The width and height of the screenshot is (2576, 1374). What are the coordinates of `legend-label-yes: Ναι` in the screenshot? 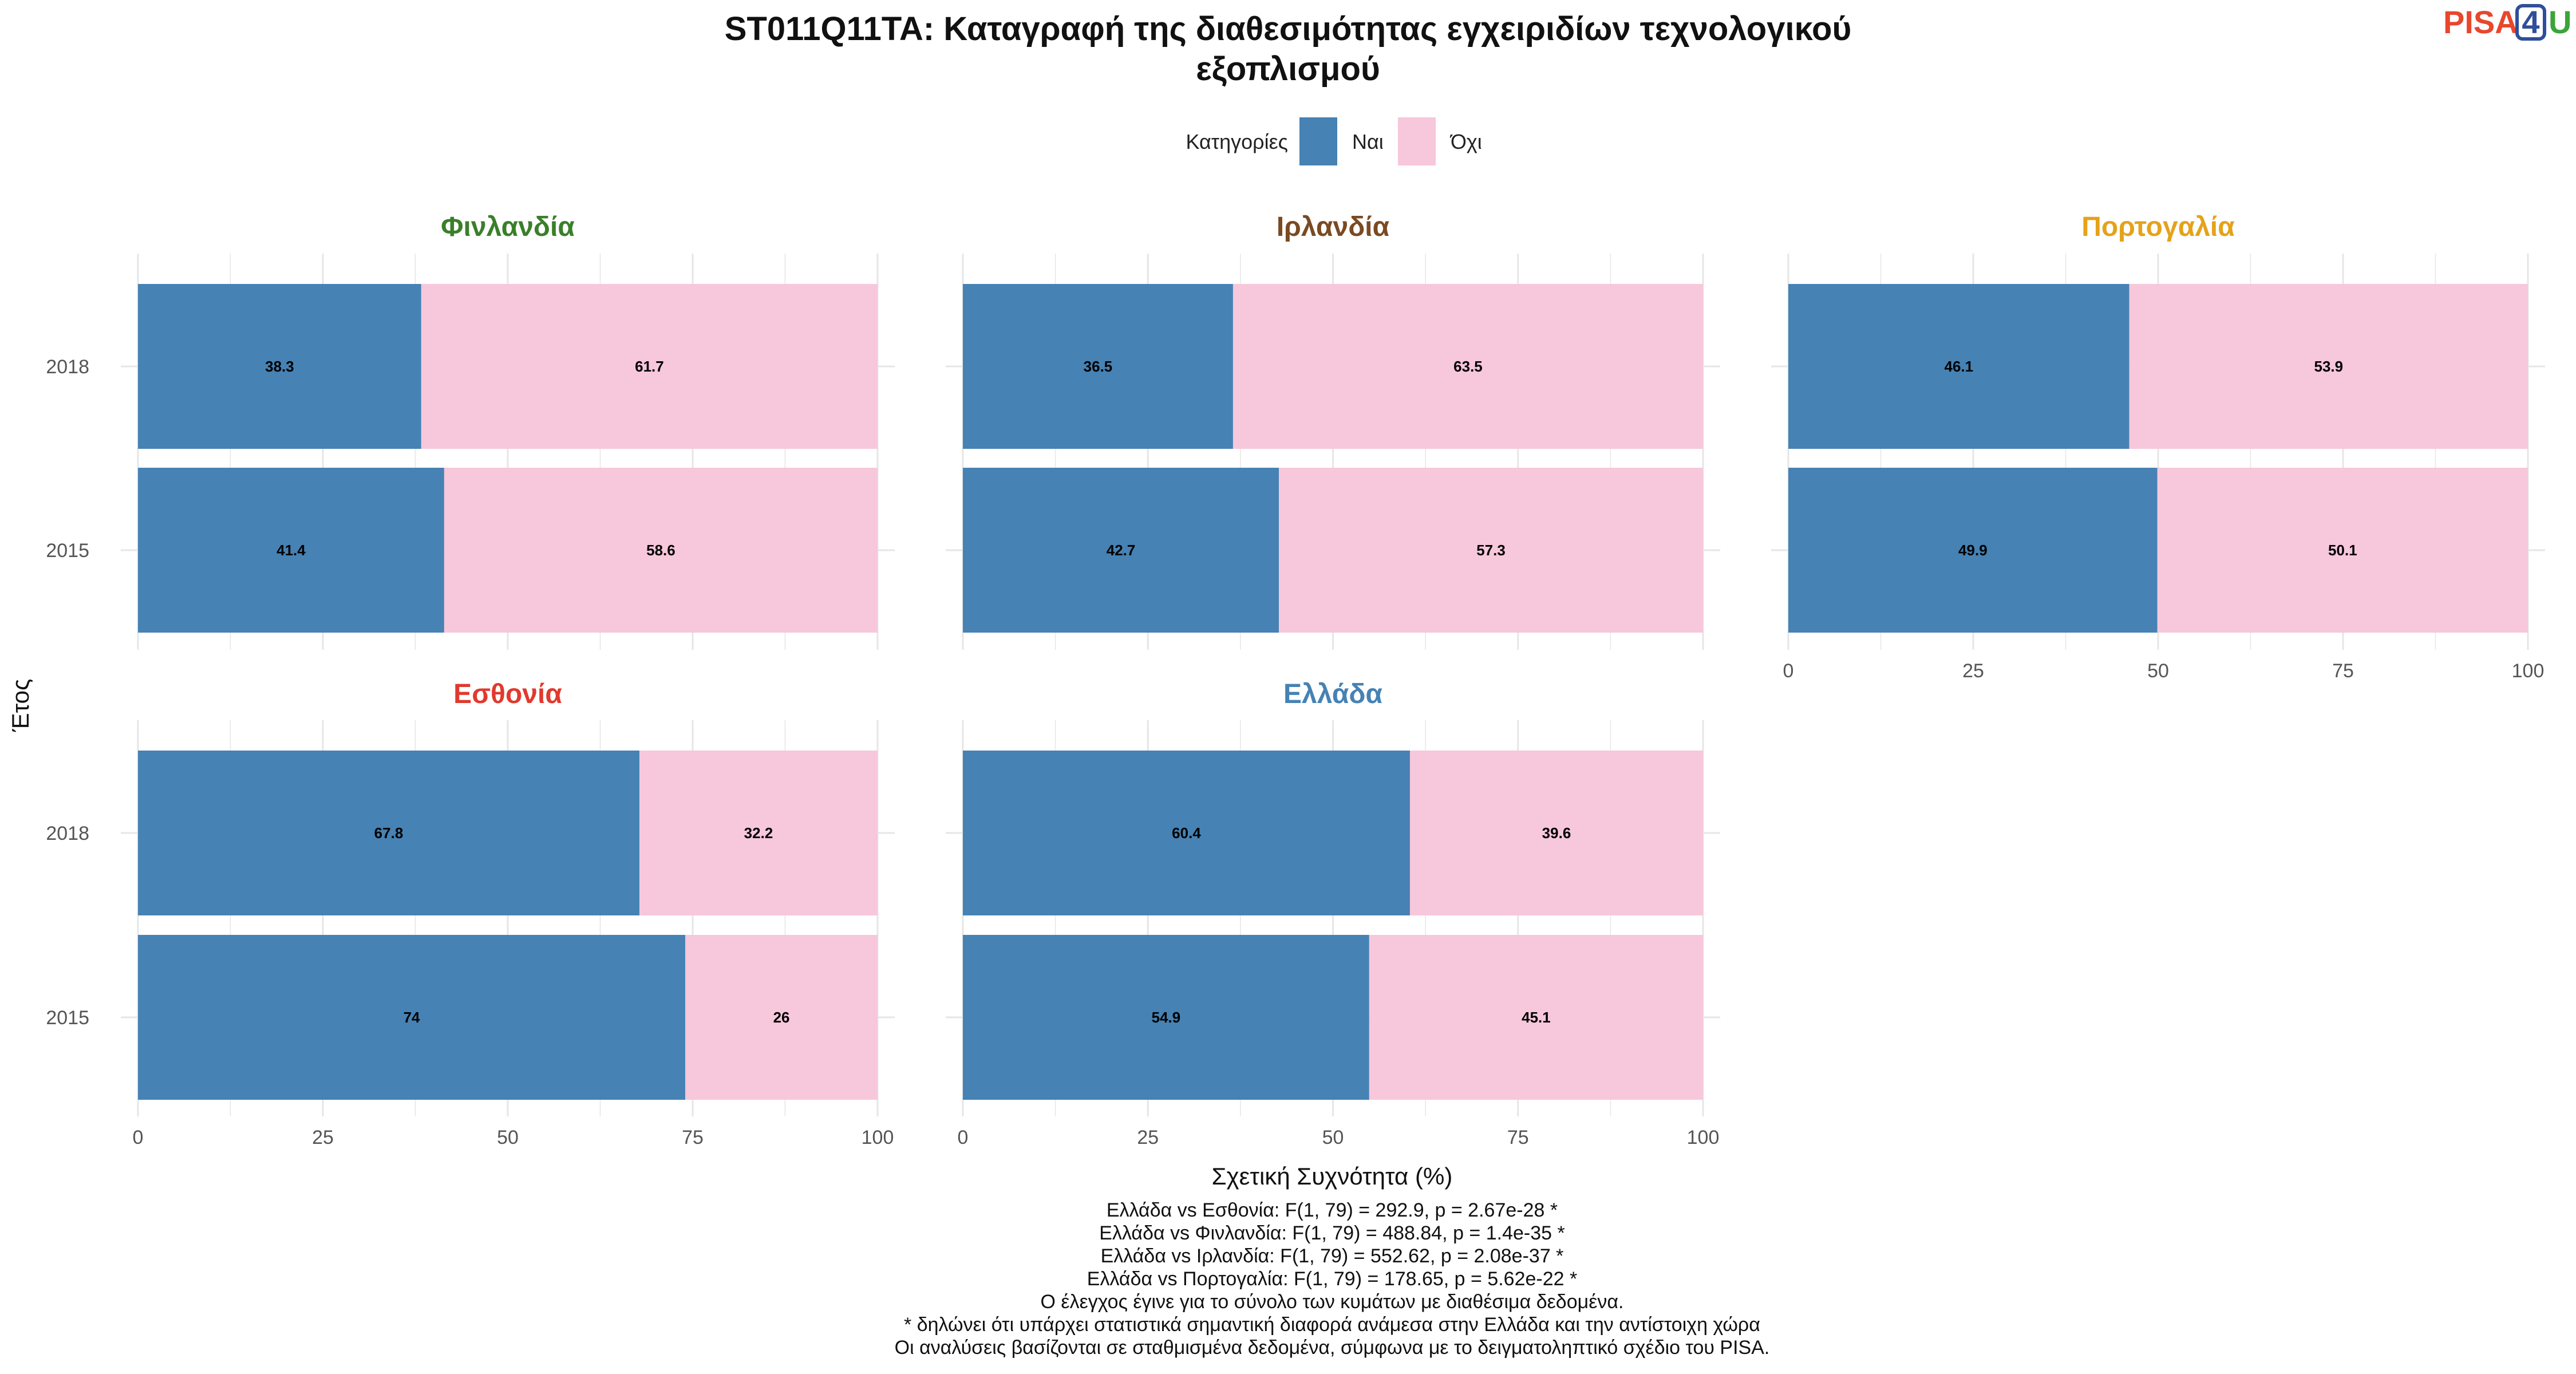 It's located at (1368, 141).